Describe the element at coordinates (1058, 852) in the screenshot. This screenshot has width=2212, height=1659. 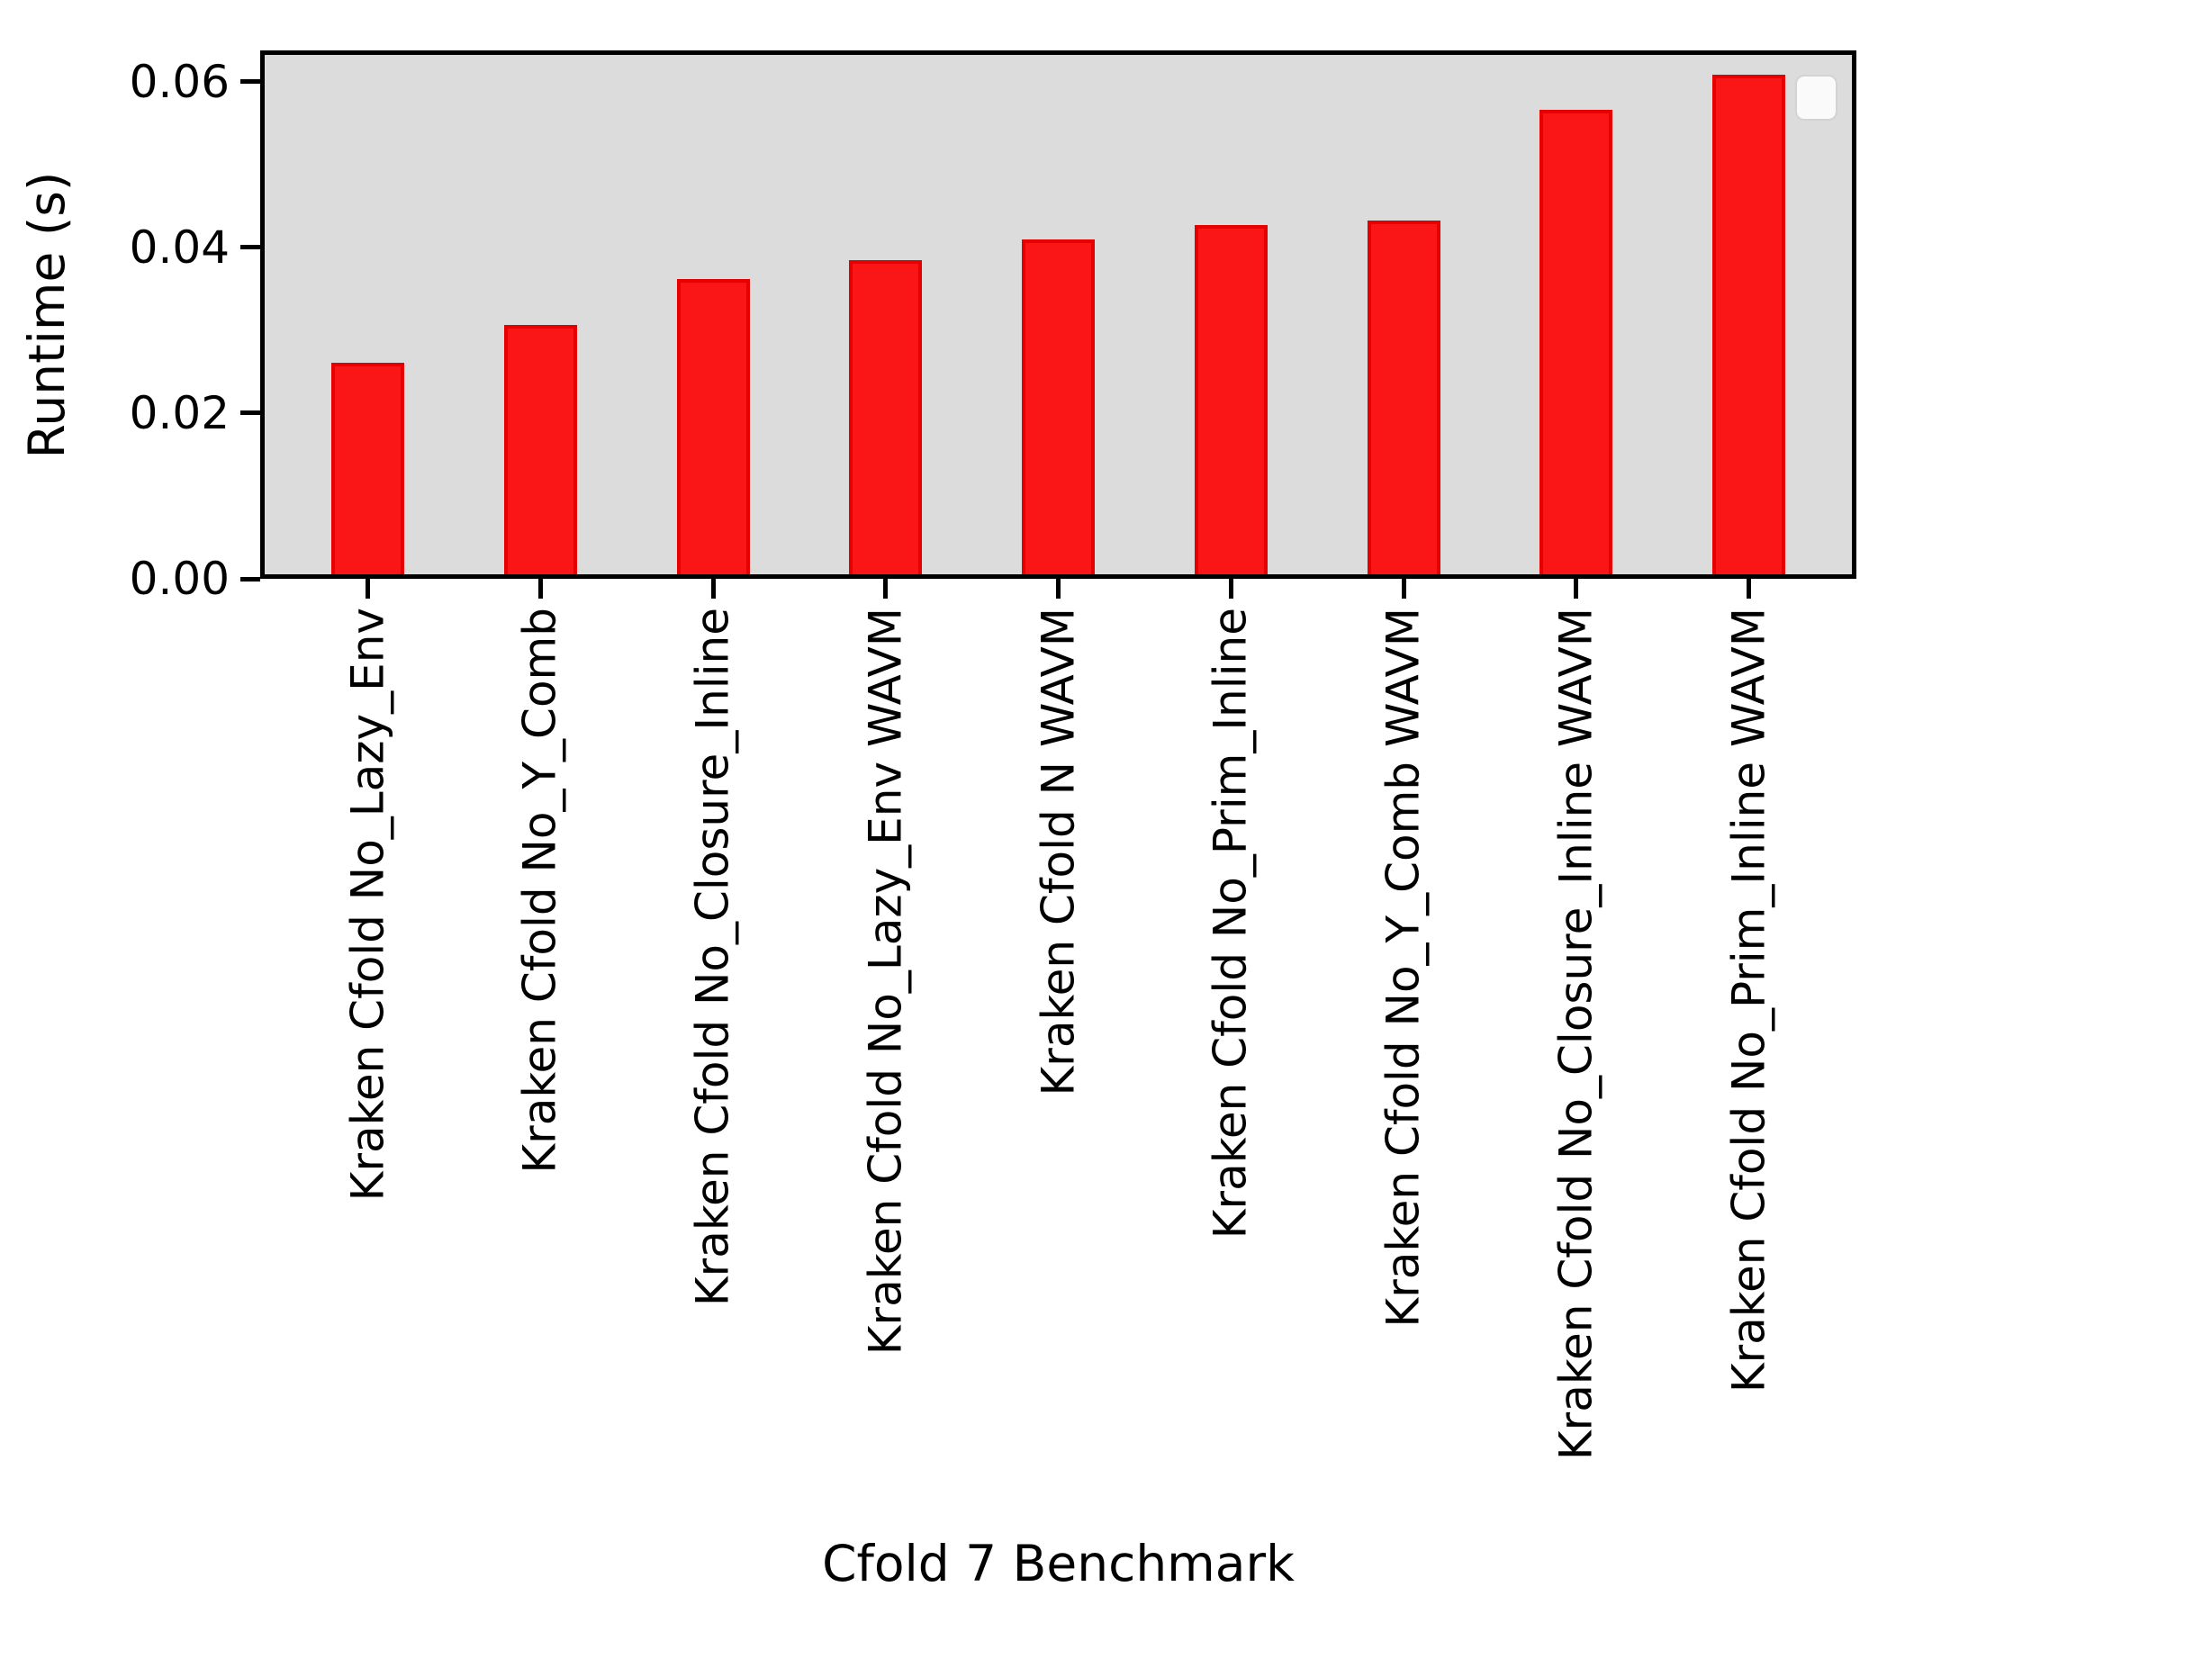
I see `x-tick-label: Kraken Cfold N WAVM` at that location.